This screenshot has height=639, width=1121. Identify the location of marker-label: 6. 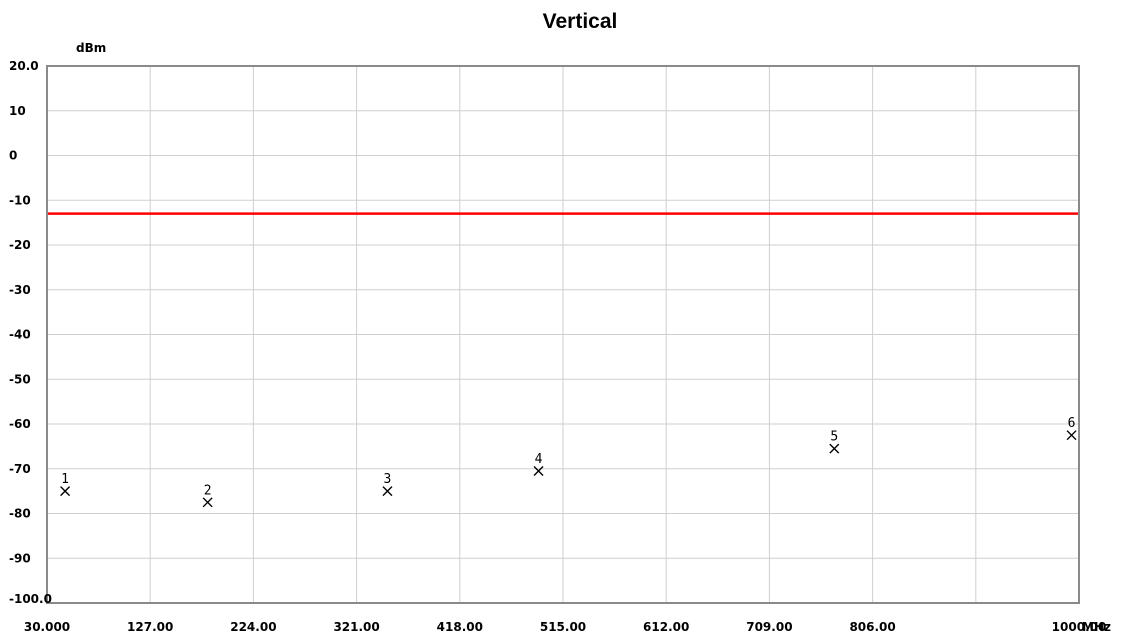
(1072, 423).